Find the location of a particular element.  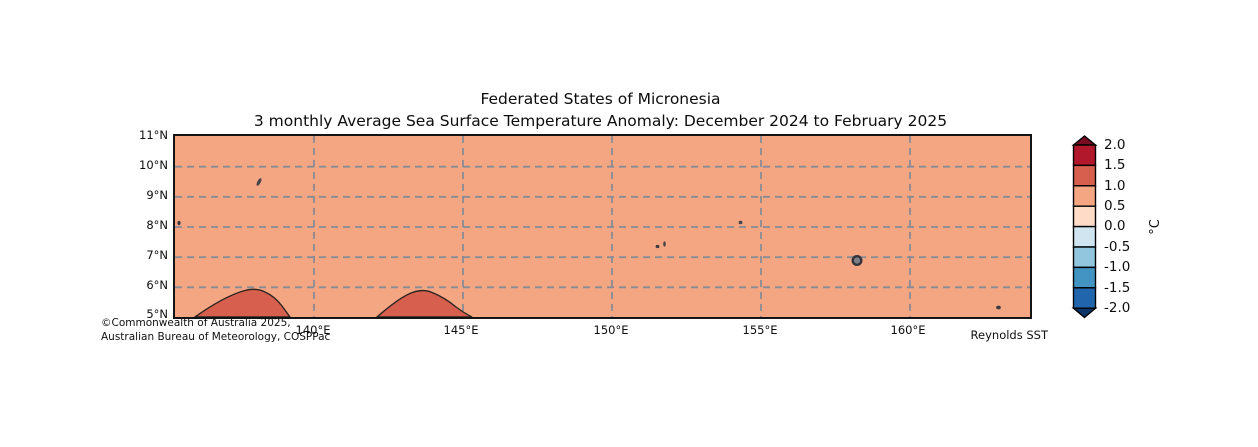

ytick-7n: 7°N is located at coordinates (157, 255).